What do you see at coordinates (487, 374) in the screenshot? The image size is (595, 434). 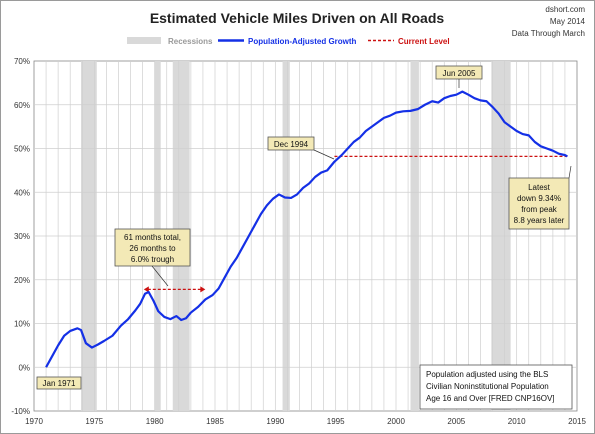 I see `note-line1: Population adjusted using the BLS` at bounding box center [487, 374].